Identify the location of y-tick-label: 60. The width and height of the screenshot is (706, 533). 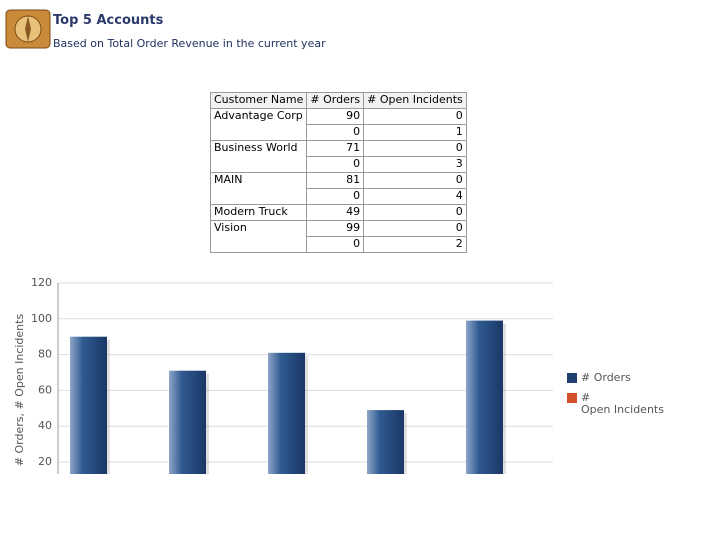
(45, 389).